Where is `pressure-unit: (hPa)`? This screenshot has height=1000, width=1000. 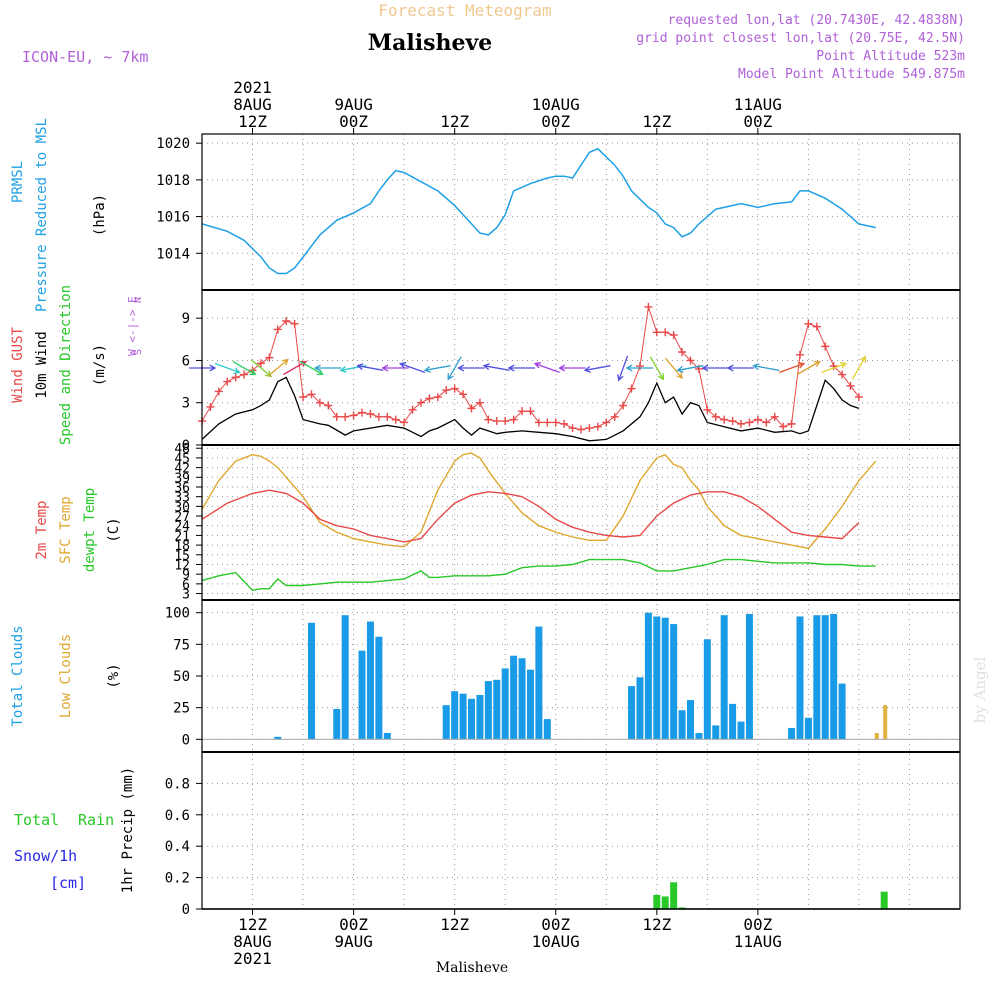
pressure-unit: (hPa) is located at coordinates (100, 215).